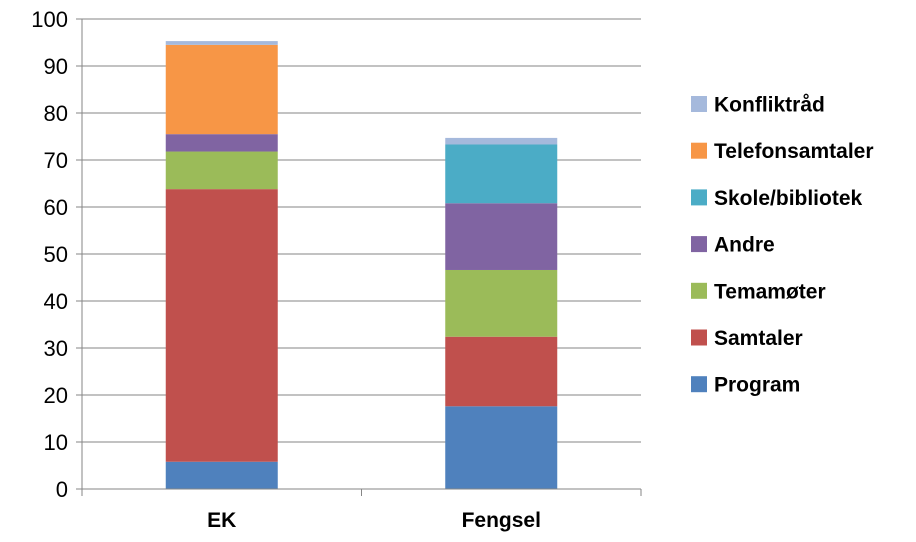  I want to click on bar-fengsel-program, so click(501, 447).